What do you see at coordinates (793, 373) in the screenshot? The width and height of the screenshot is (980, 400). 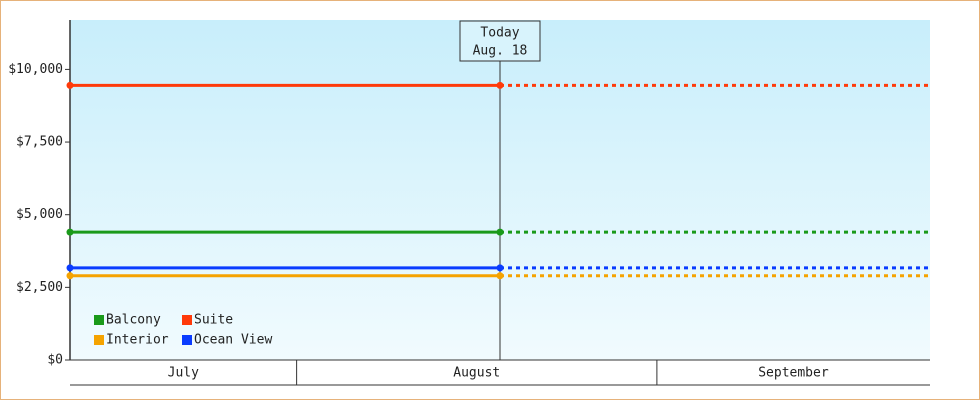 I see `month-label: September` at bounding box center [793, 373].